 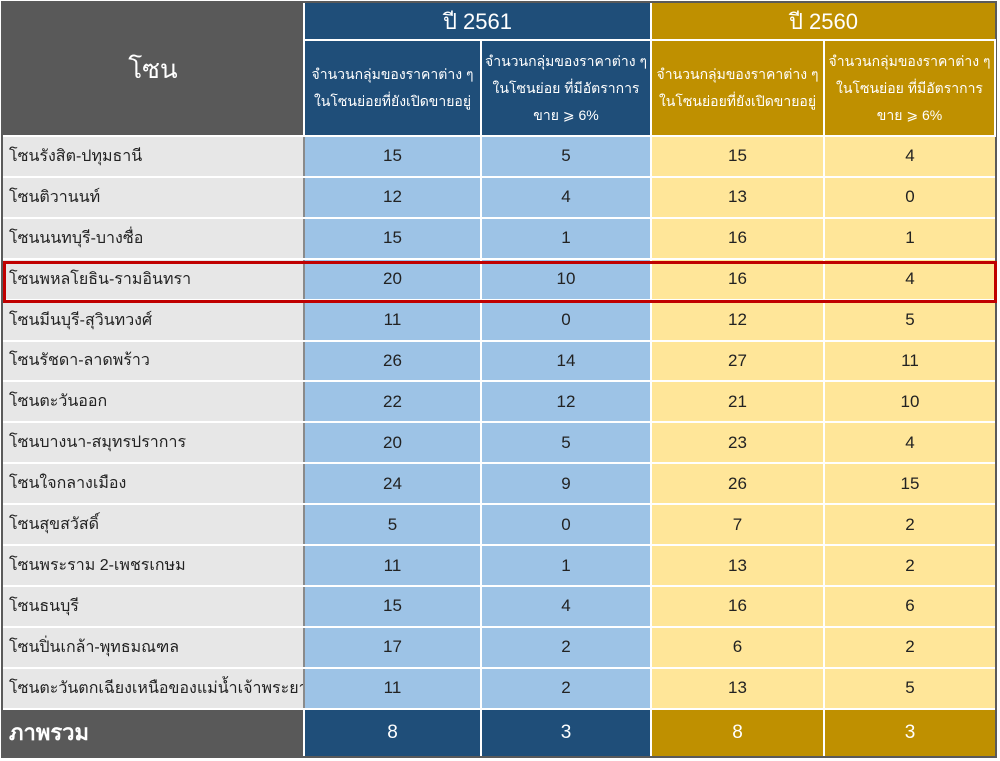 I want to click on table-row: โซนบางนา-สมุทรปราการ 20 5 23 4, so click(x=499, y=443).